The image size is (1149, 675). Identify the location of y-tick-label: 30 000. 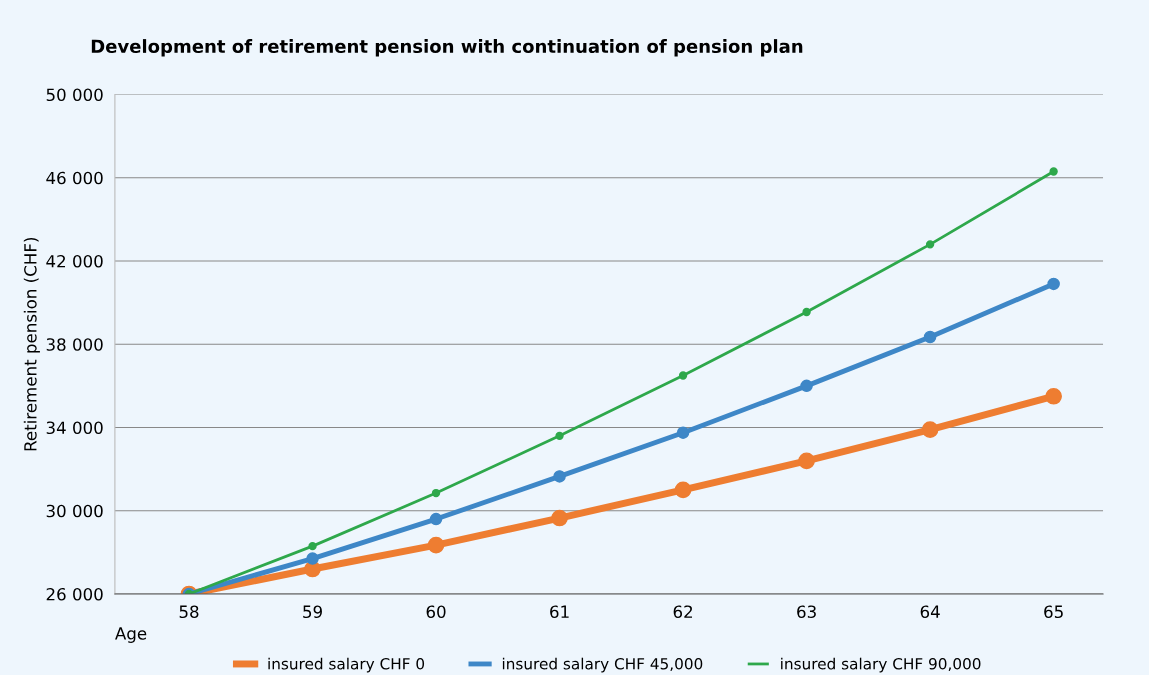
(74, 511).